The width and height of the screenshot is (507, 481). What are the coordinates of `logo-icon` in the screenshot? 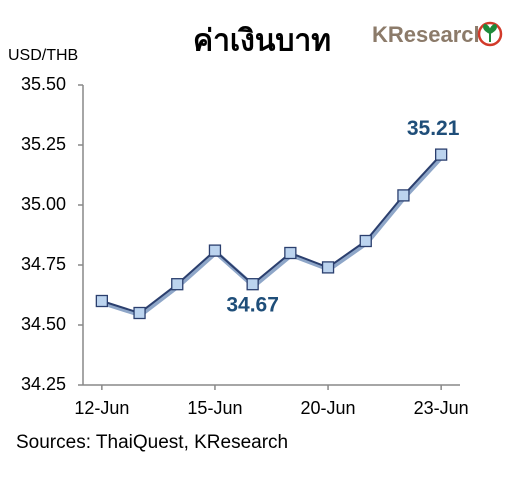 It's located at (490, 34).